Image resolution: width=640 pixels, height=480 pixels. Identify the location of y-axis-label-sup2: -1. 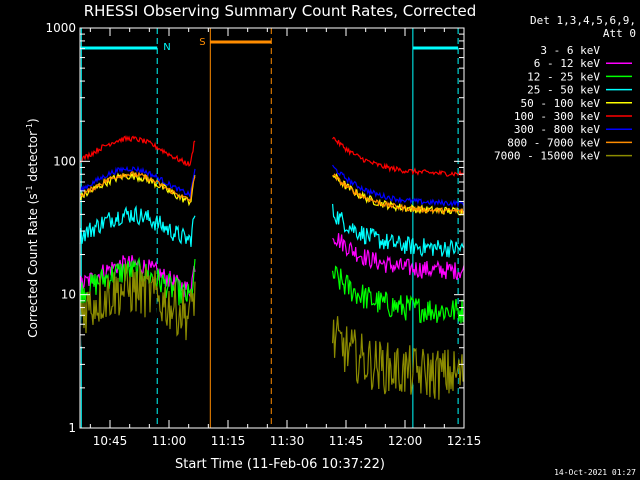
(29, 127).